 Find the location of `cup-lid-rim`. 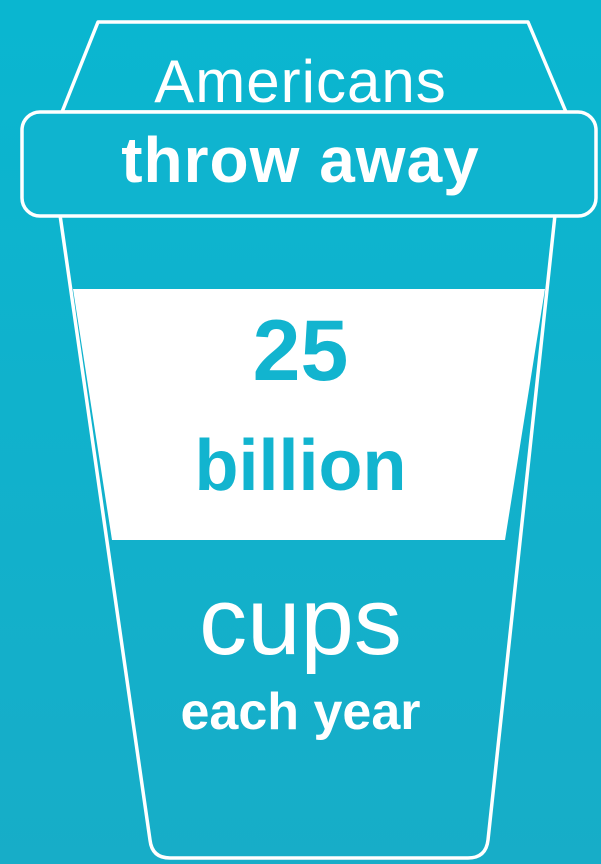

cup-lid-rim is located at coordinates (309, 164).